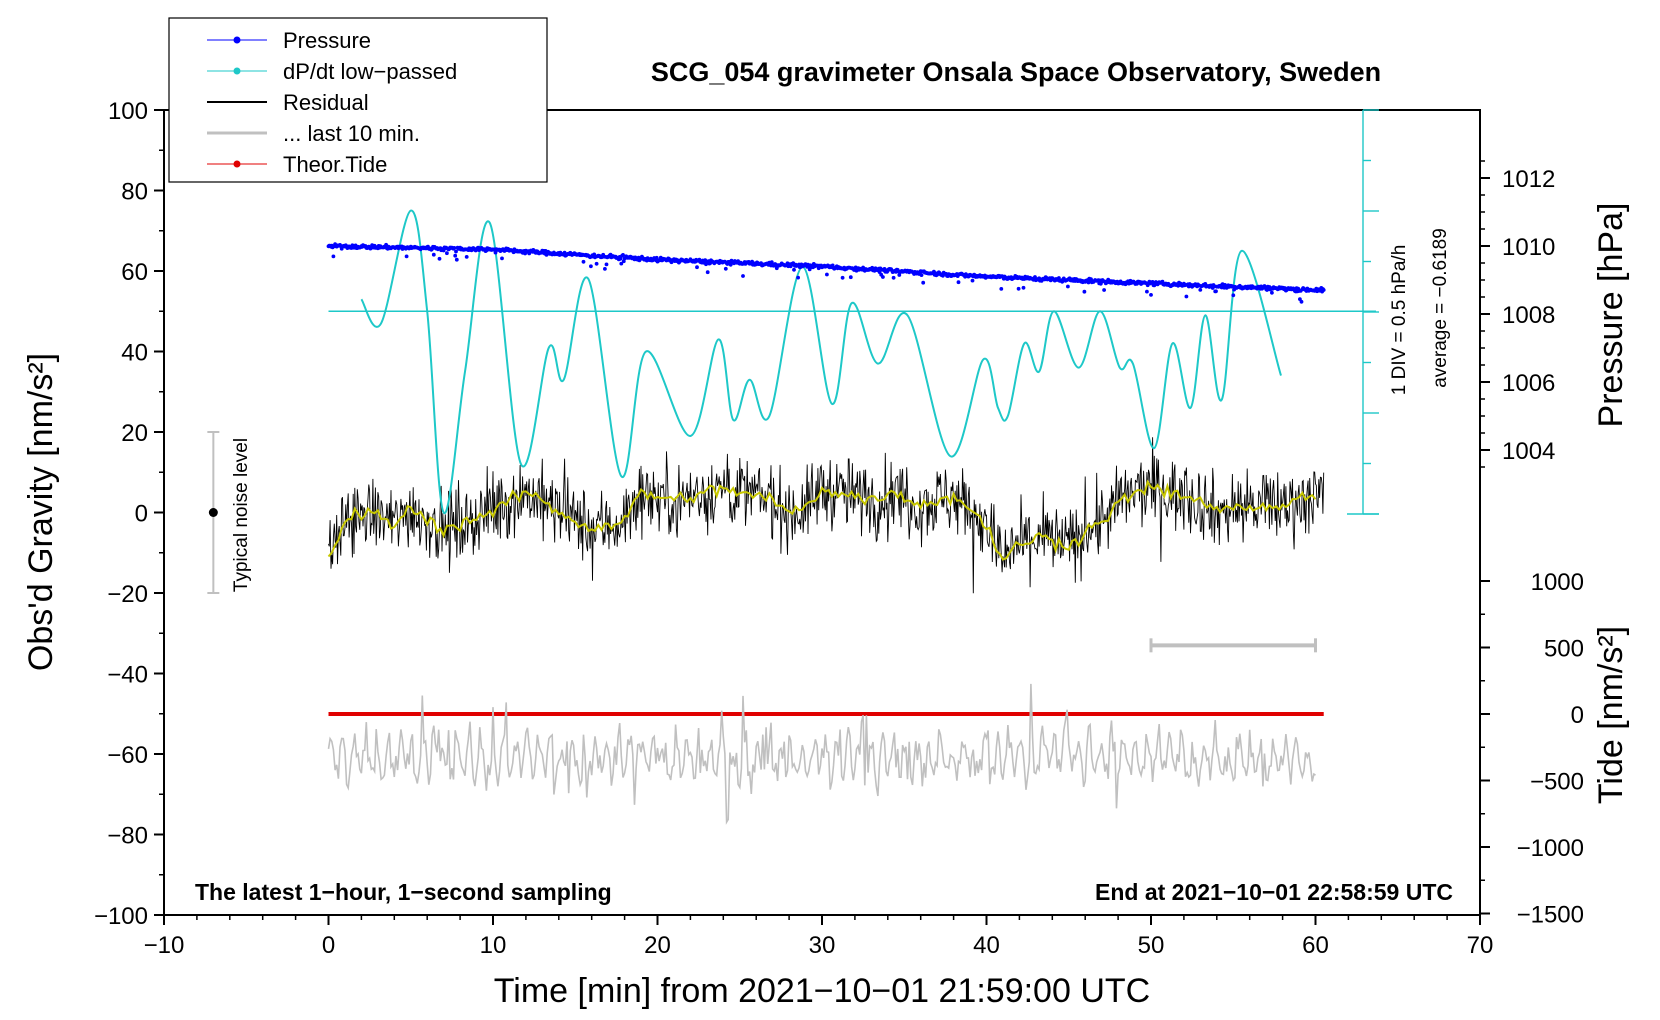 Image resolution: width=1660 pixels, height=1020 pixels. I want to click on tide-tick-label: −1000, so click(1550, 848).